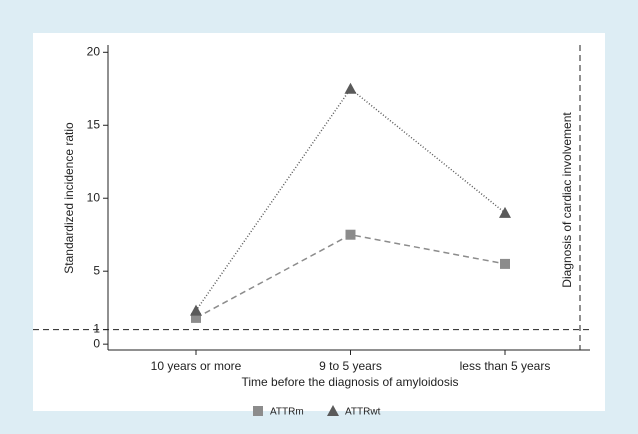 Image resolution: width=638 pixels, height=434 pixels. I want to click on y-tick-label: 0, so click(96, 343).